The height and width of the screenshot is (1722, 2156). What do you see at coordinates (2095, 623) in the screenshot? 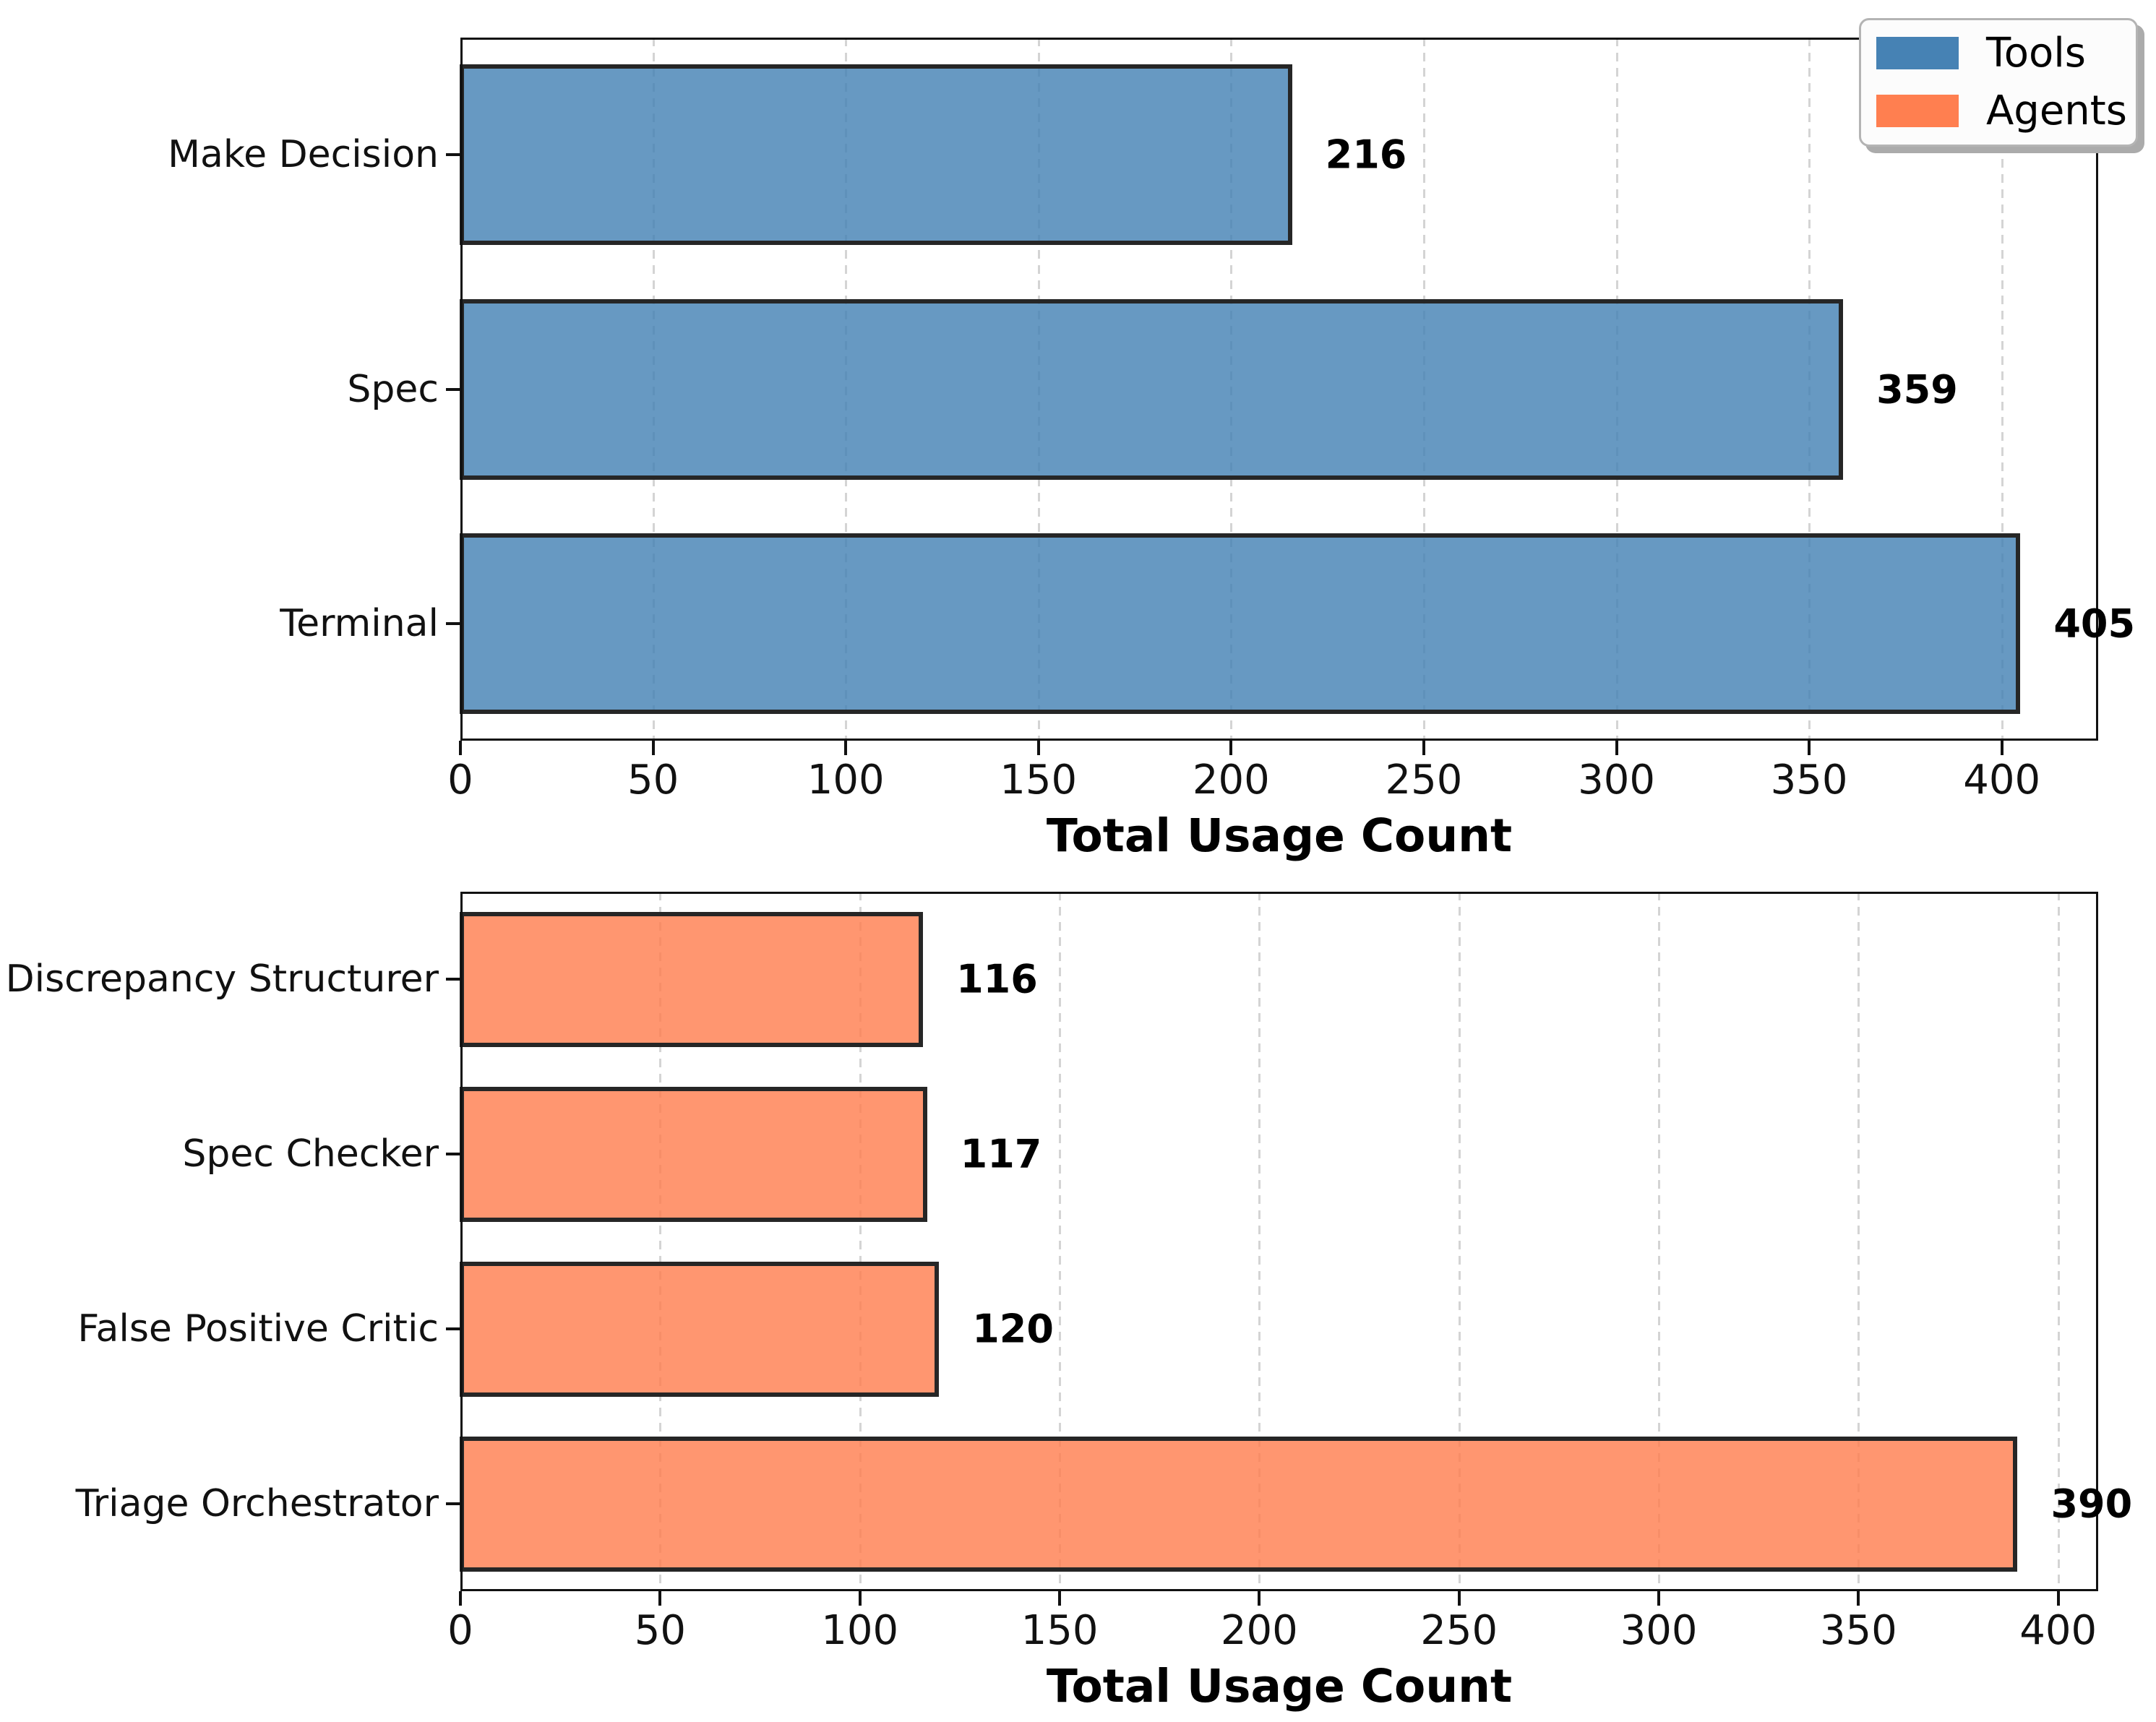
I see `value-label: 405` at bounding box center [2095, 623].